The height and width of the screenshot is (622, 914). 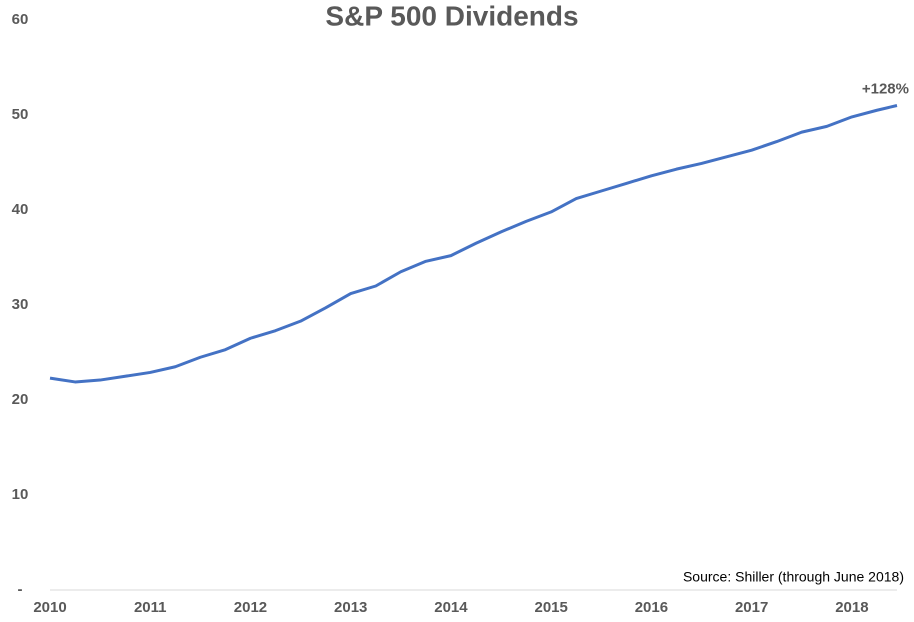 What do you see at coordinates (350, 607) in the screenshot?
I see `x-tick-label: 2013` at bounding box center [350, 607].